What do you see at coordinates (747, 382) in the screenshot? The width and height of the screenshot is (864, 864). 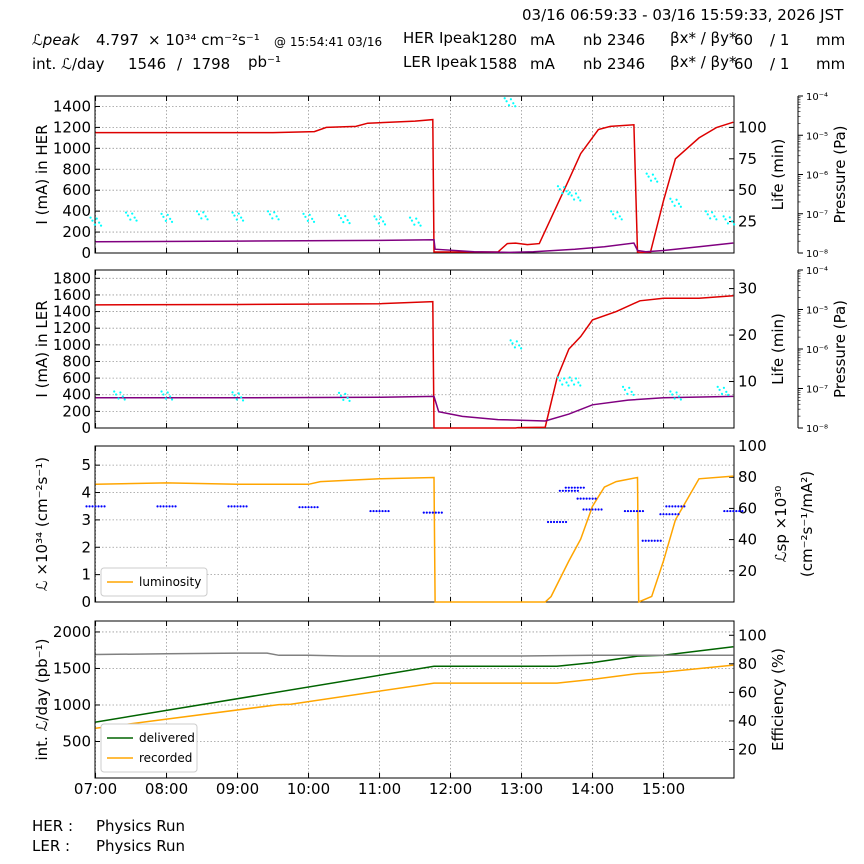 I see `panel-2-ytick-right-label: 10` at bounding box center [747, 382].